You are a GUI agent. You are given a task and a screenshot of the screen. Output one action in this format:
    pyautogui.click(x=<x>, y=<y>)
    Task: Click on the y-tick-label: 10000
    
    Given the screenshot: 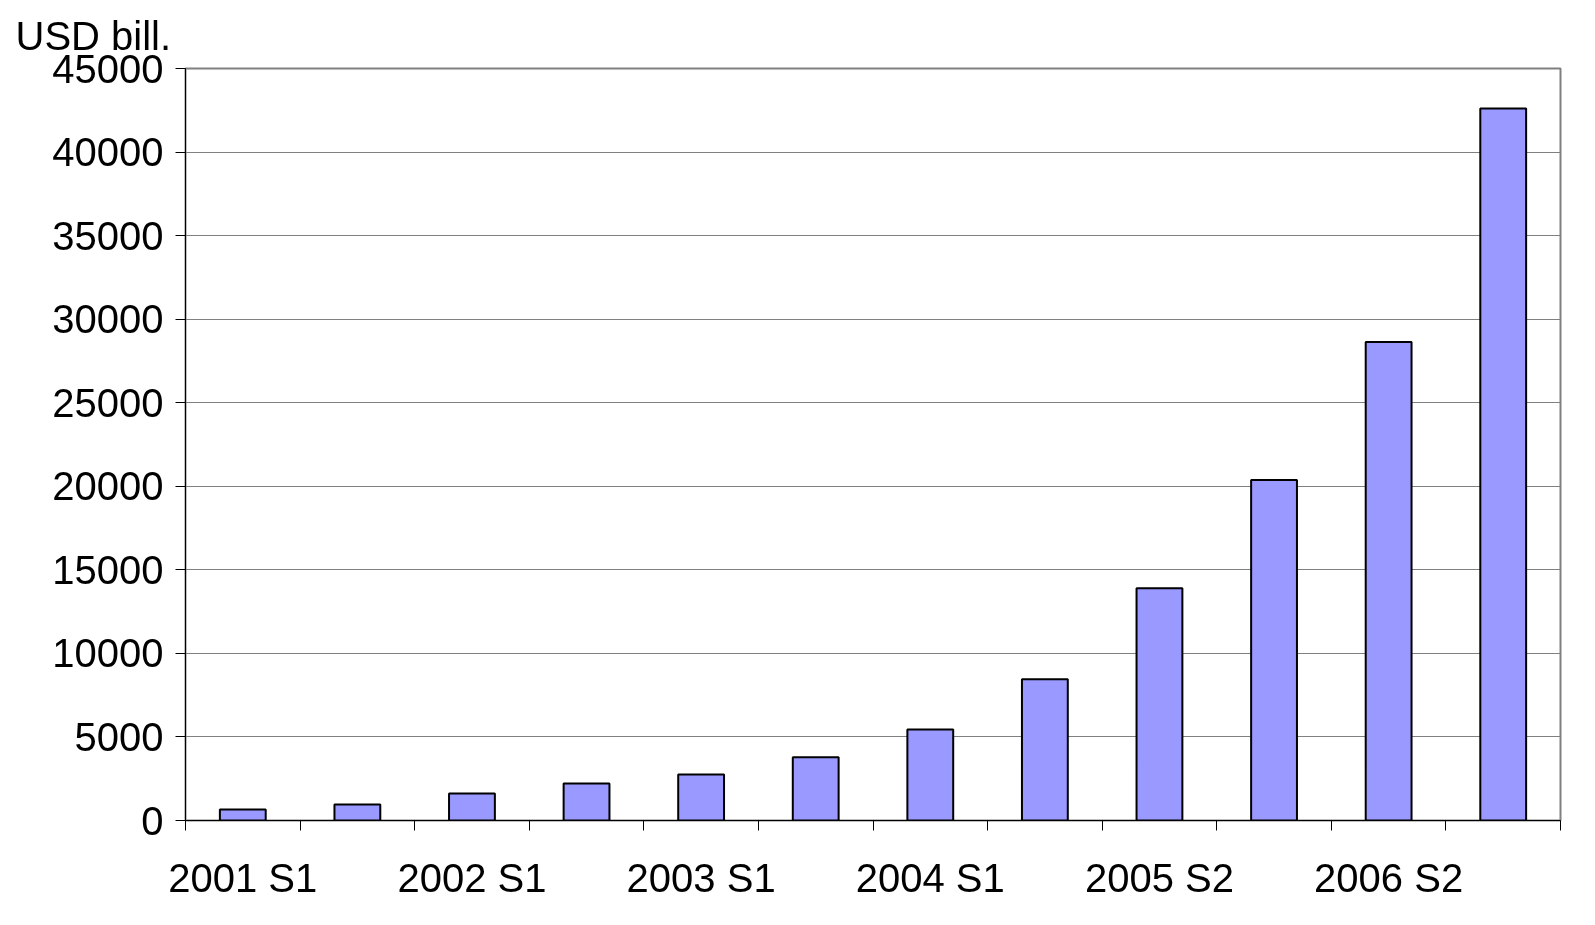 What is the action you would take?
    pyautogui.click(x=108, y=653)
    